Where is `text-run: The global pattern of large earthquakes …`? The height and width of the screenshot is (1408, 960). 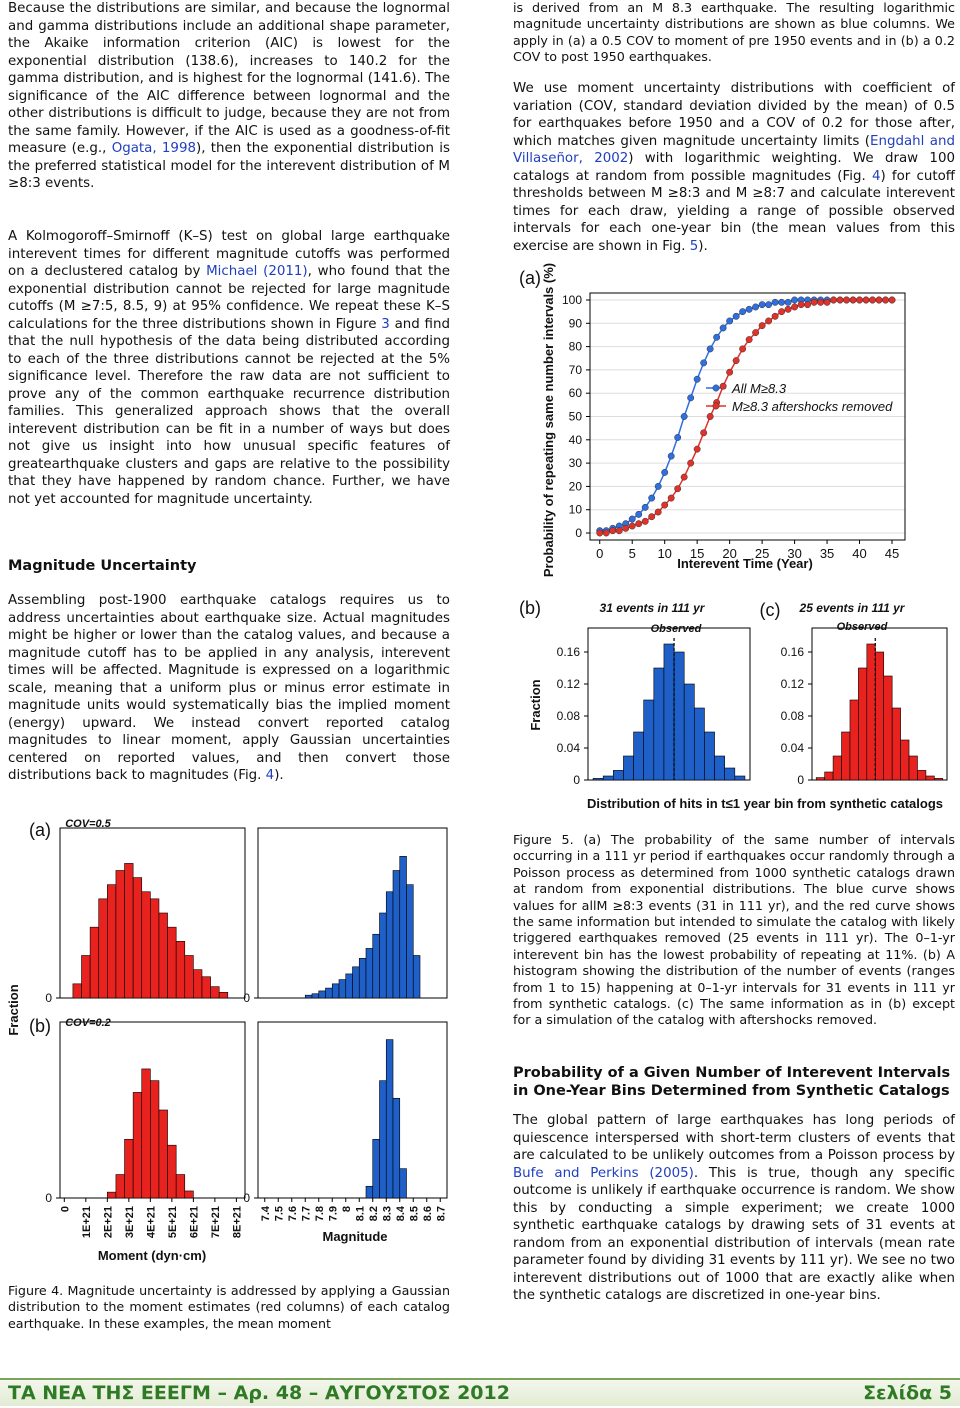
text-run: The global pattern of large earthquakes … is located at coordinates (734, 1138).